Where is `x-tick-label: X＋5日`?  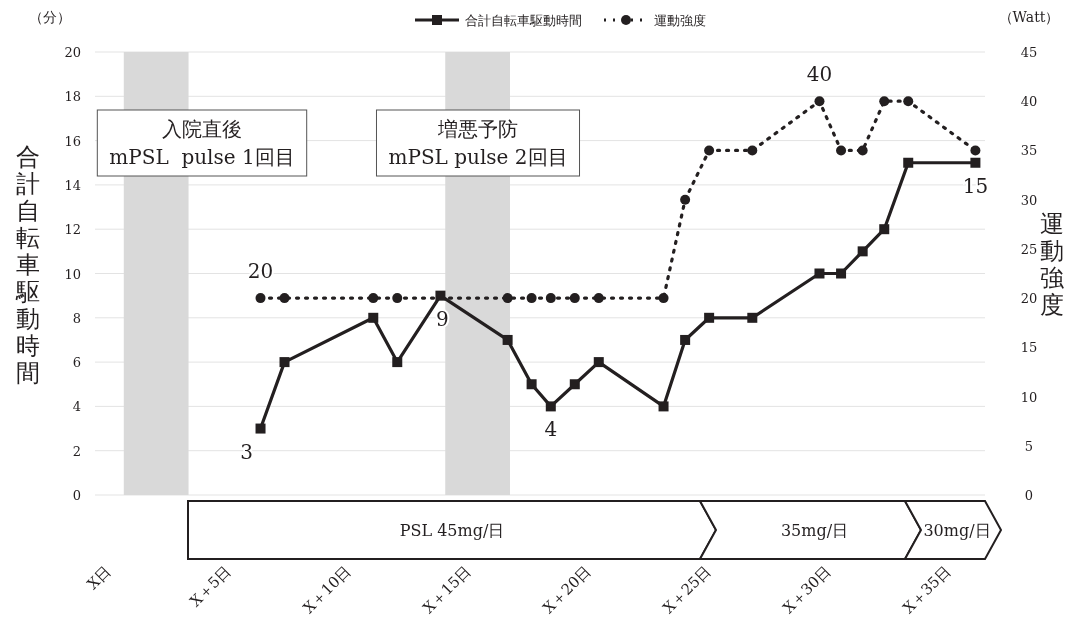
x-tick-label: X＋5日 is located at coordinates (210, 586).